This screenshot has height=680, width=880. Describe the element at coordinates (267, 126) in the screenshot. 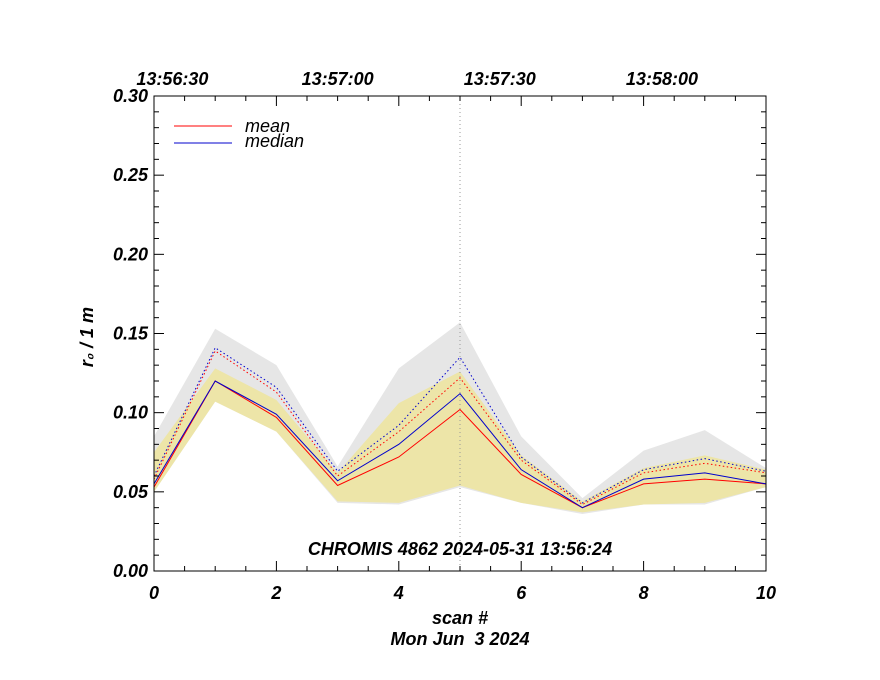

I see `legend-mean-label: mean` at that location.